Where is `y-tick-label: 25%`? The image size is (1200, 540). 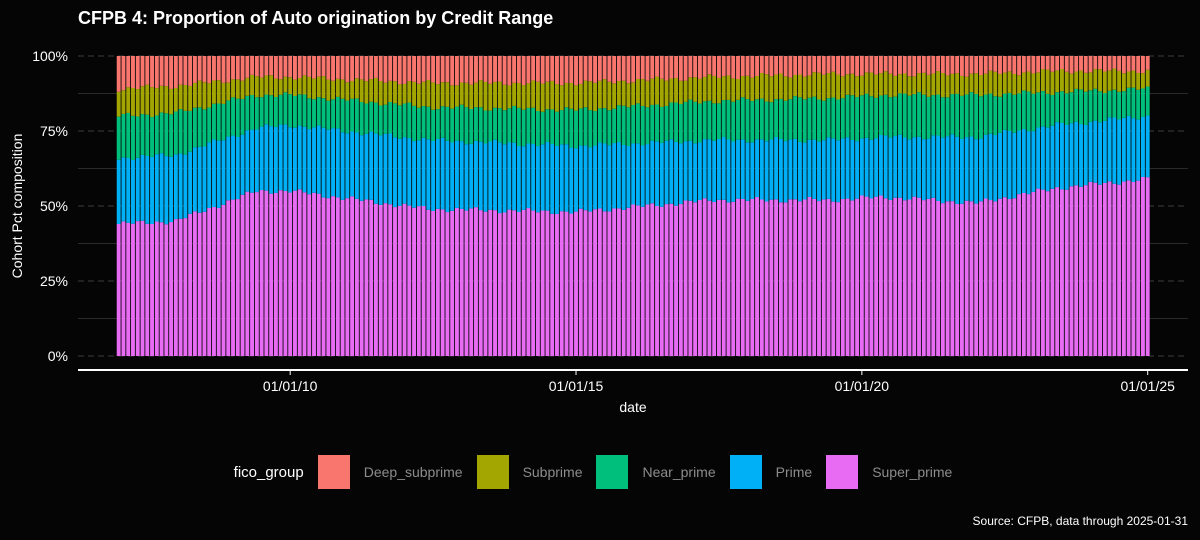 y-tick-label: 25% is located at coordinates (54, 281).